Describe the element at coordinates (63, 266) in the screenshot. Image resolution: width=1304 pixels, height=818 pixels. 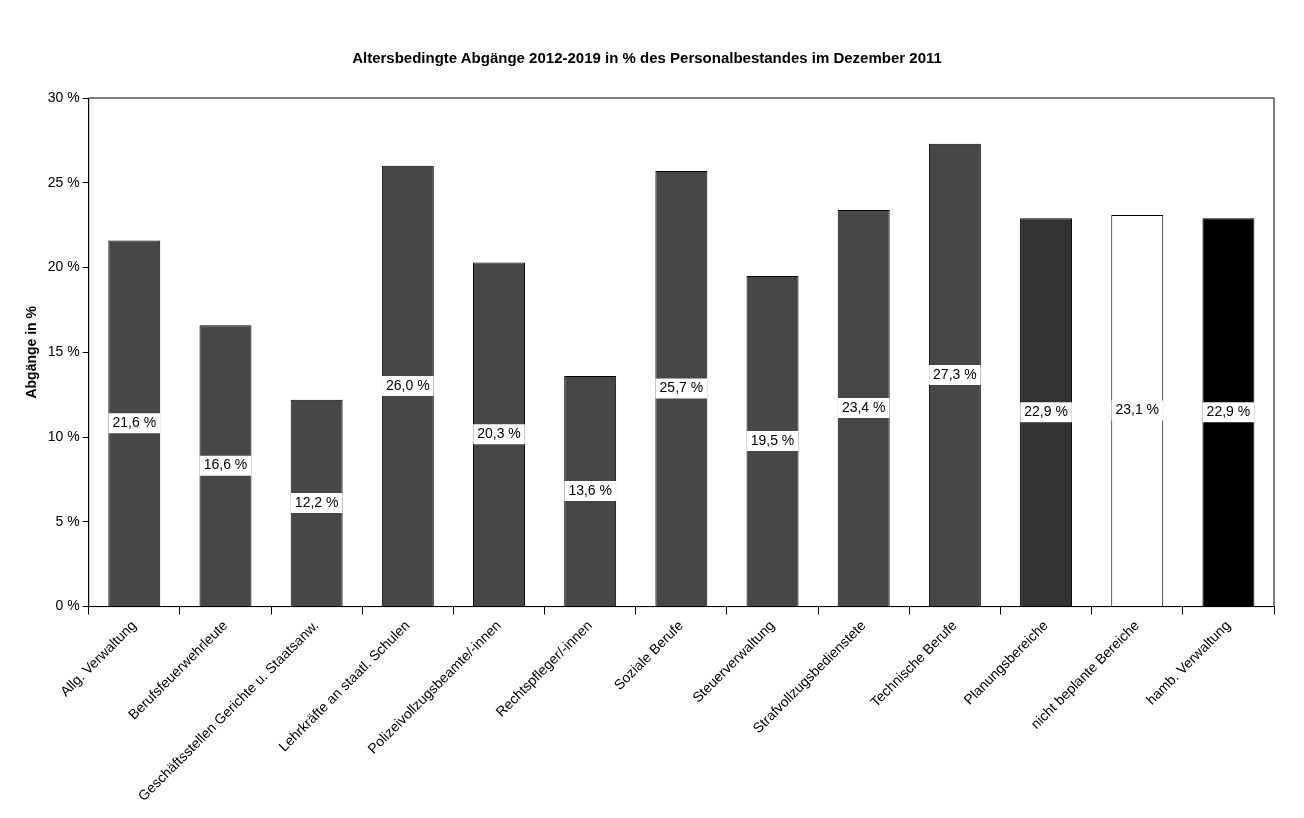
I see `y-tick-label: 20 %` at that location.